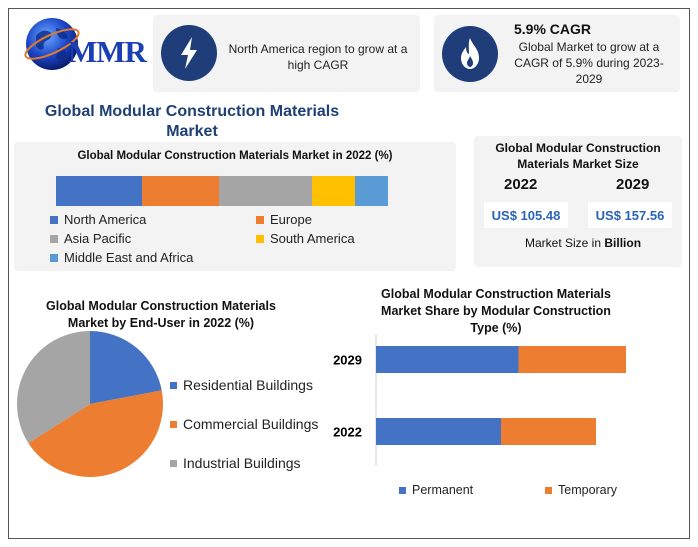  What do you see at coordinates (438, 431) in the screenshot?
I see `bar-permanent-2022` at bounding box center [438, 431].